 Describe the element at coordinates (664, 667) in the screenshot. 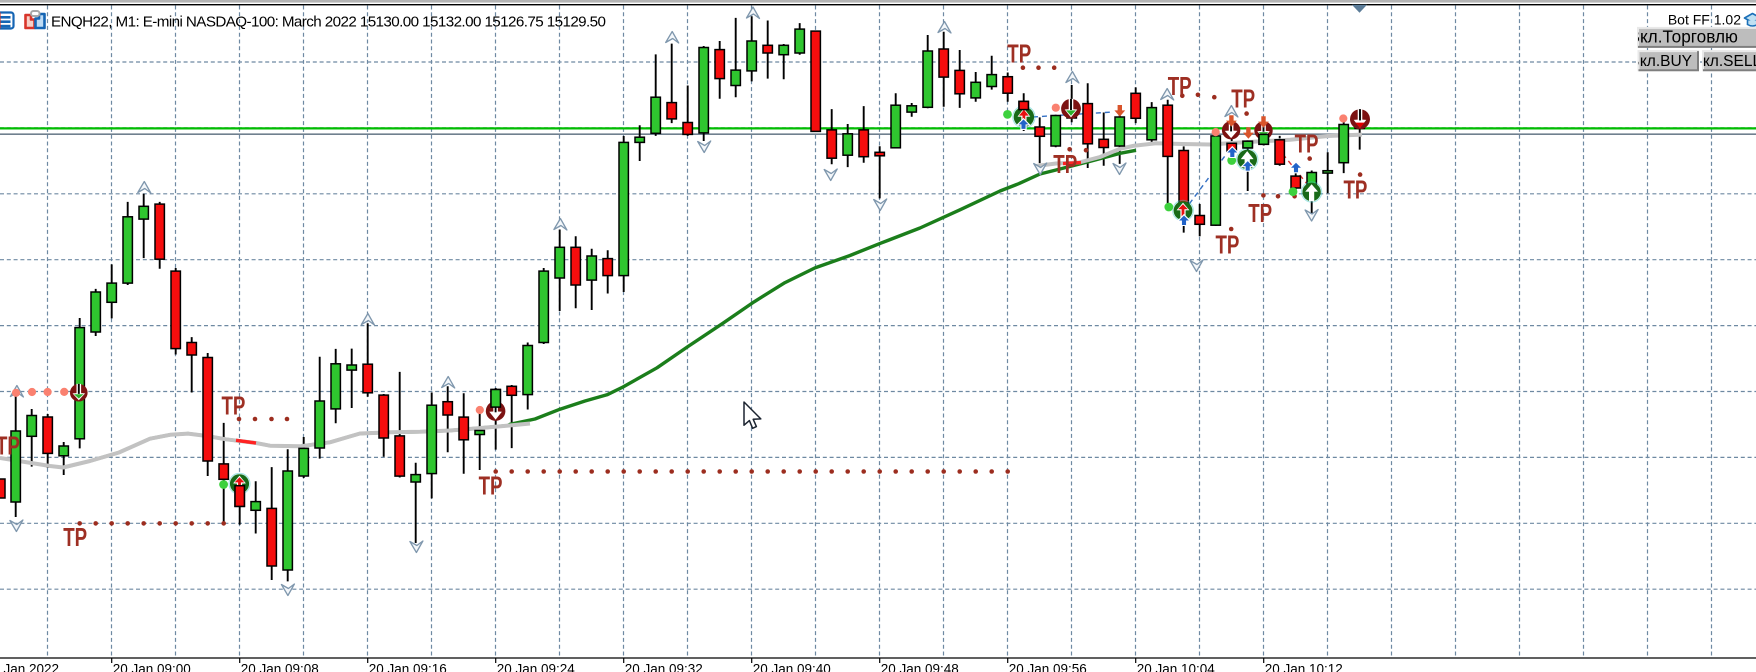

I see `svg-text: 20 Jan 09:32` at that location.